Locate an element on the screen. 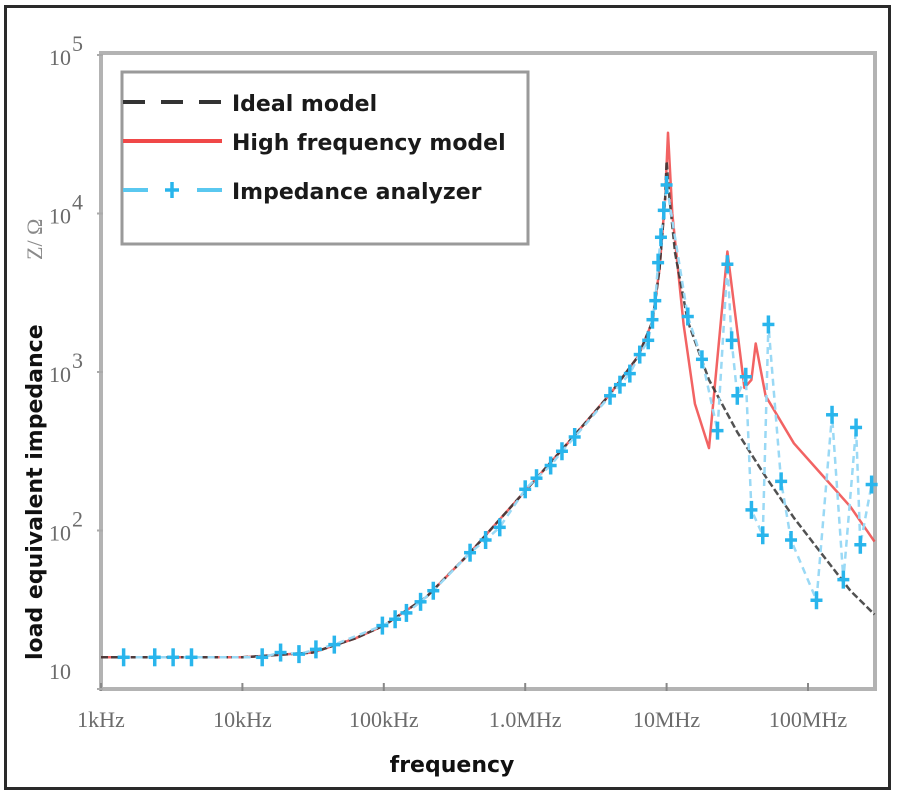 The height and width of the screenshot is (800, 900). y-tick-exponent: 2 is located at coordinates (77, 519).